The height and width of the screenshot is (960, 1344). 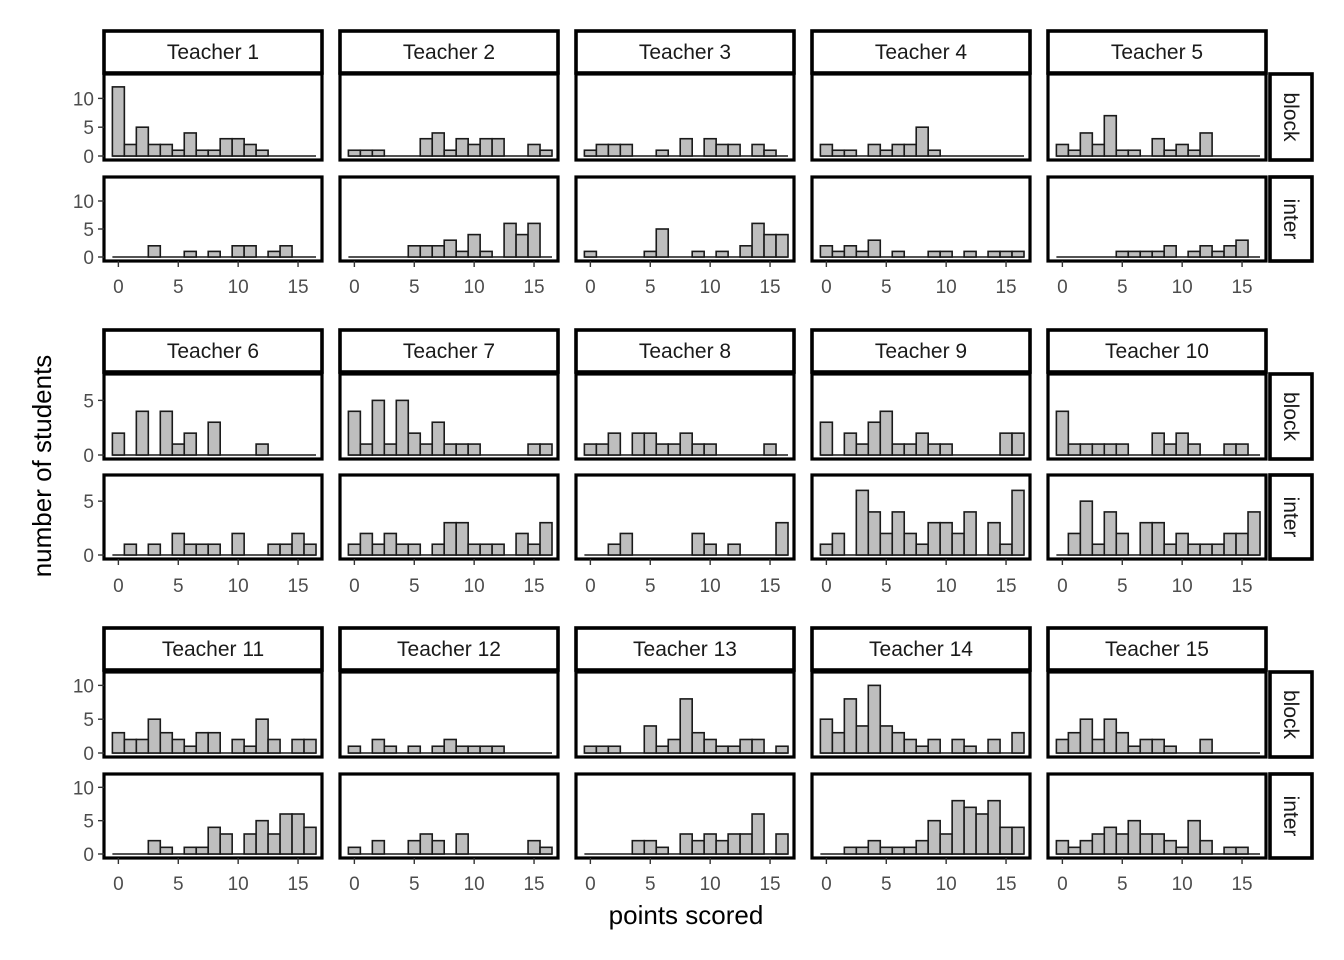 I want to click on x-tick-label-g1-c3-15: 15, so click(x=769, y=287).